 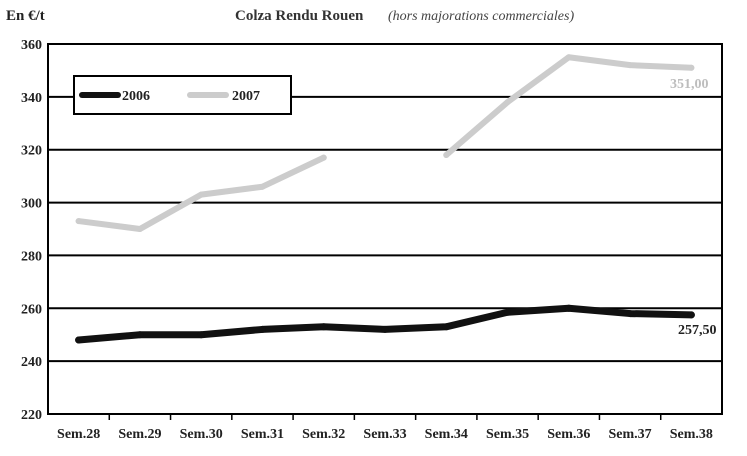 What do you see at coordinates (691, 434) in the screenshot?
I see `x-tick-label: Sem.38` at bounding box center [691, 434].